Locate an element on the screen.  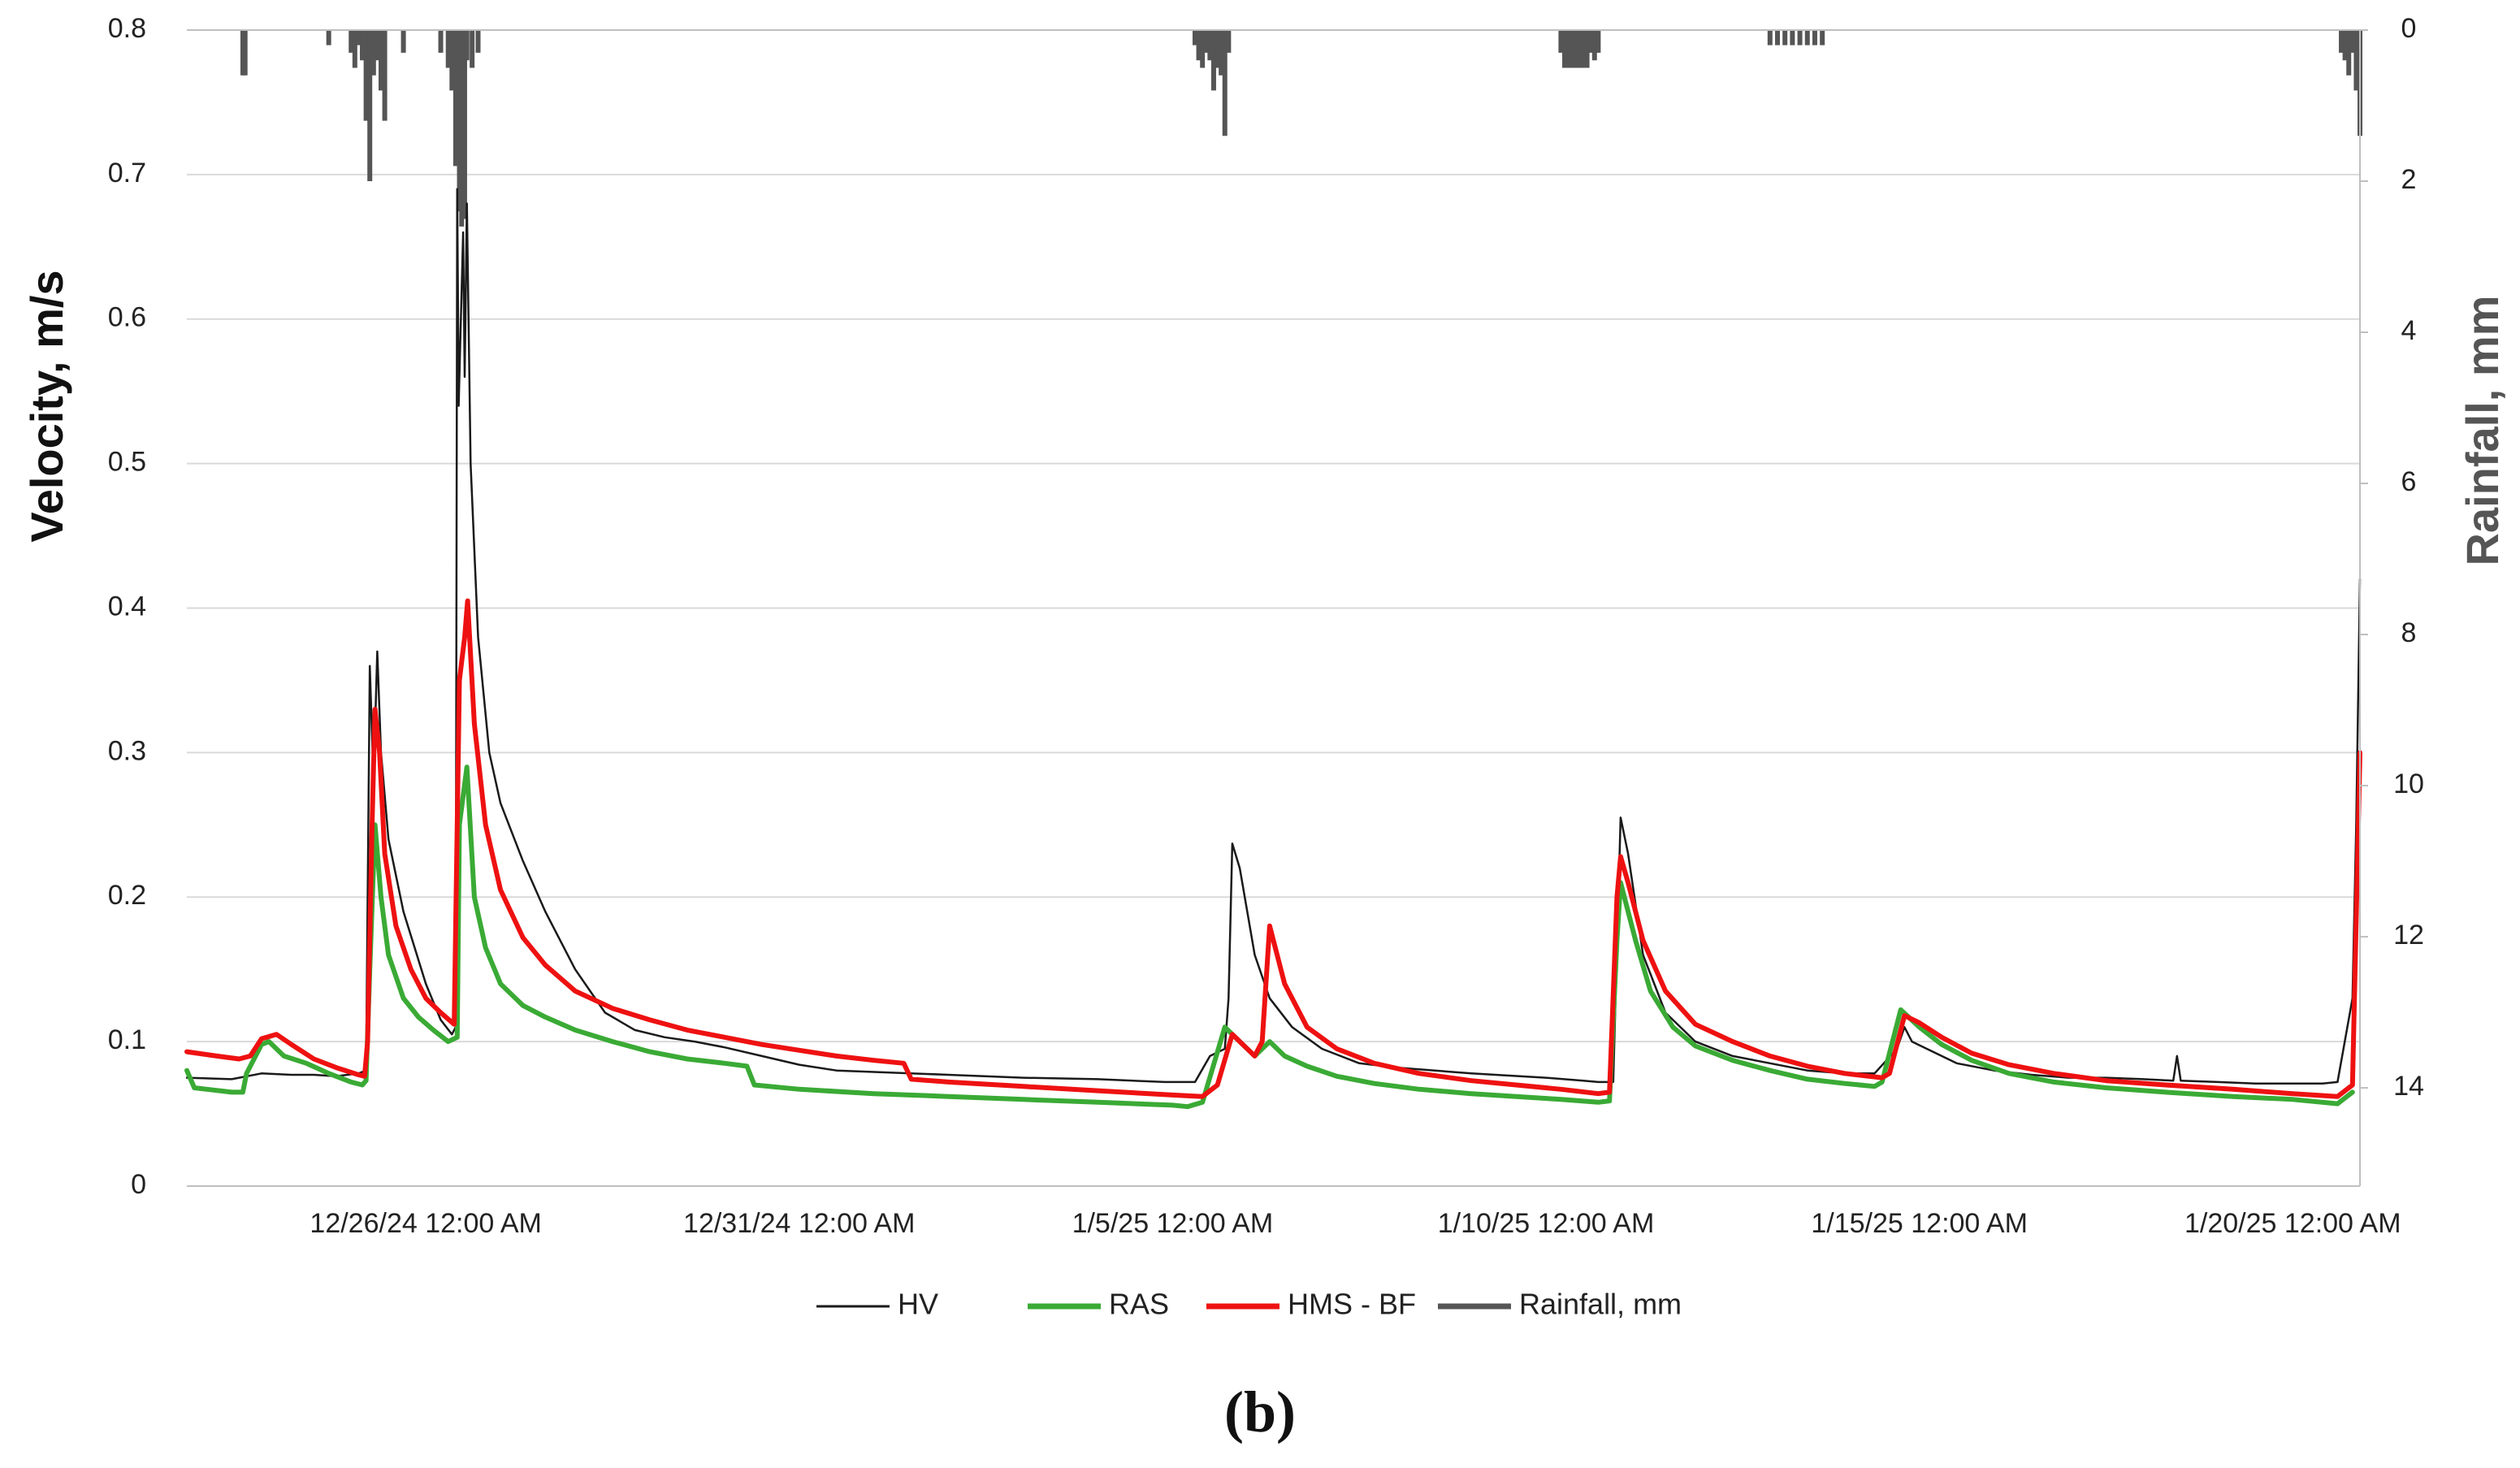
y-tick-label: 0.3 is located at coordinates (127, 750).